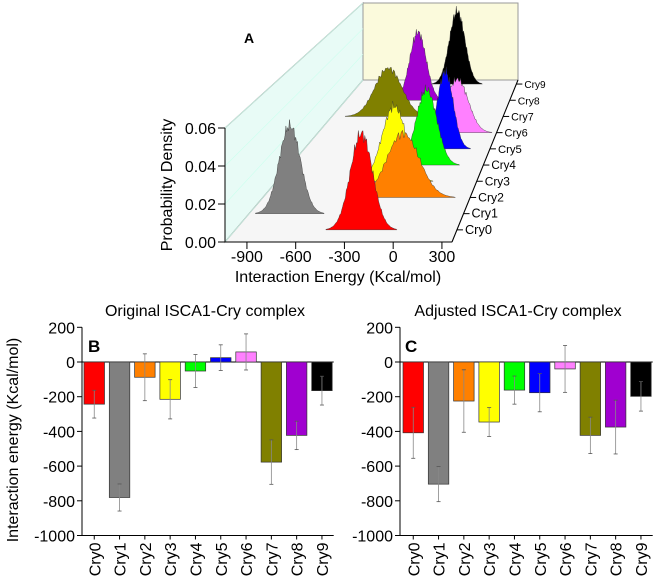 This screenshot has height=584, width=660. Describe the element at coordinates (497, 181) in the screenshot. I see `depth-label-cry3: Cry3` at that location.